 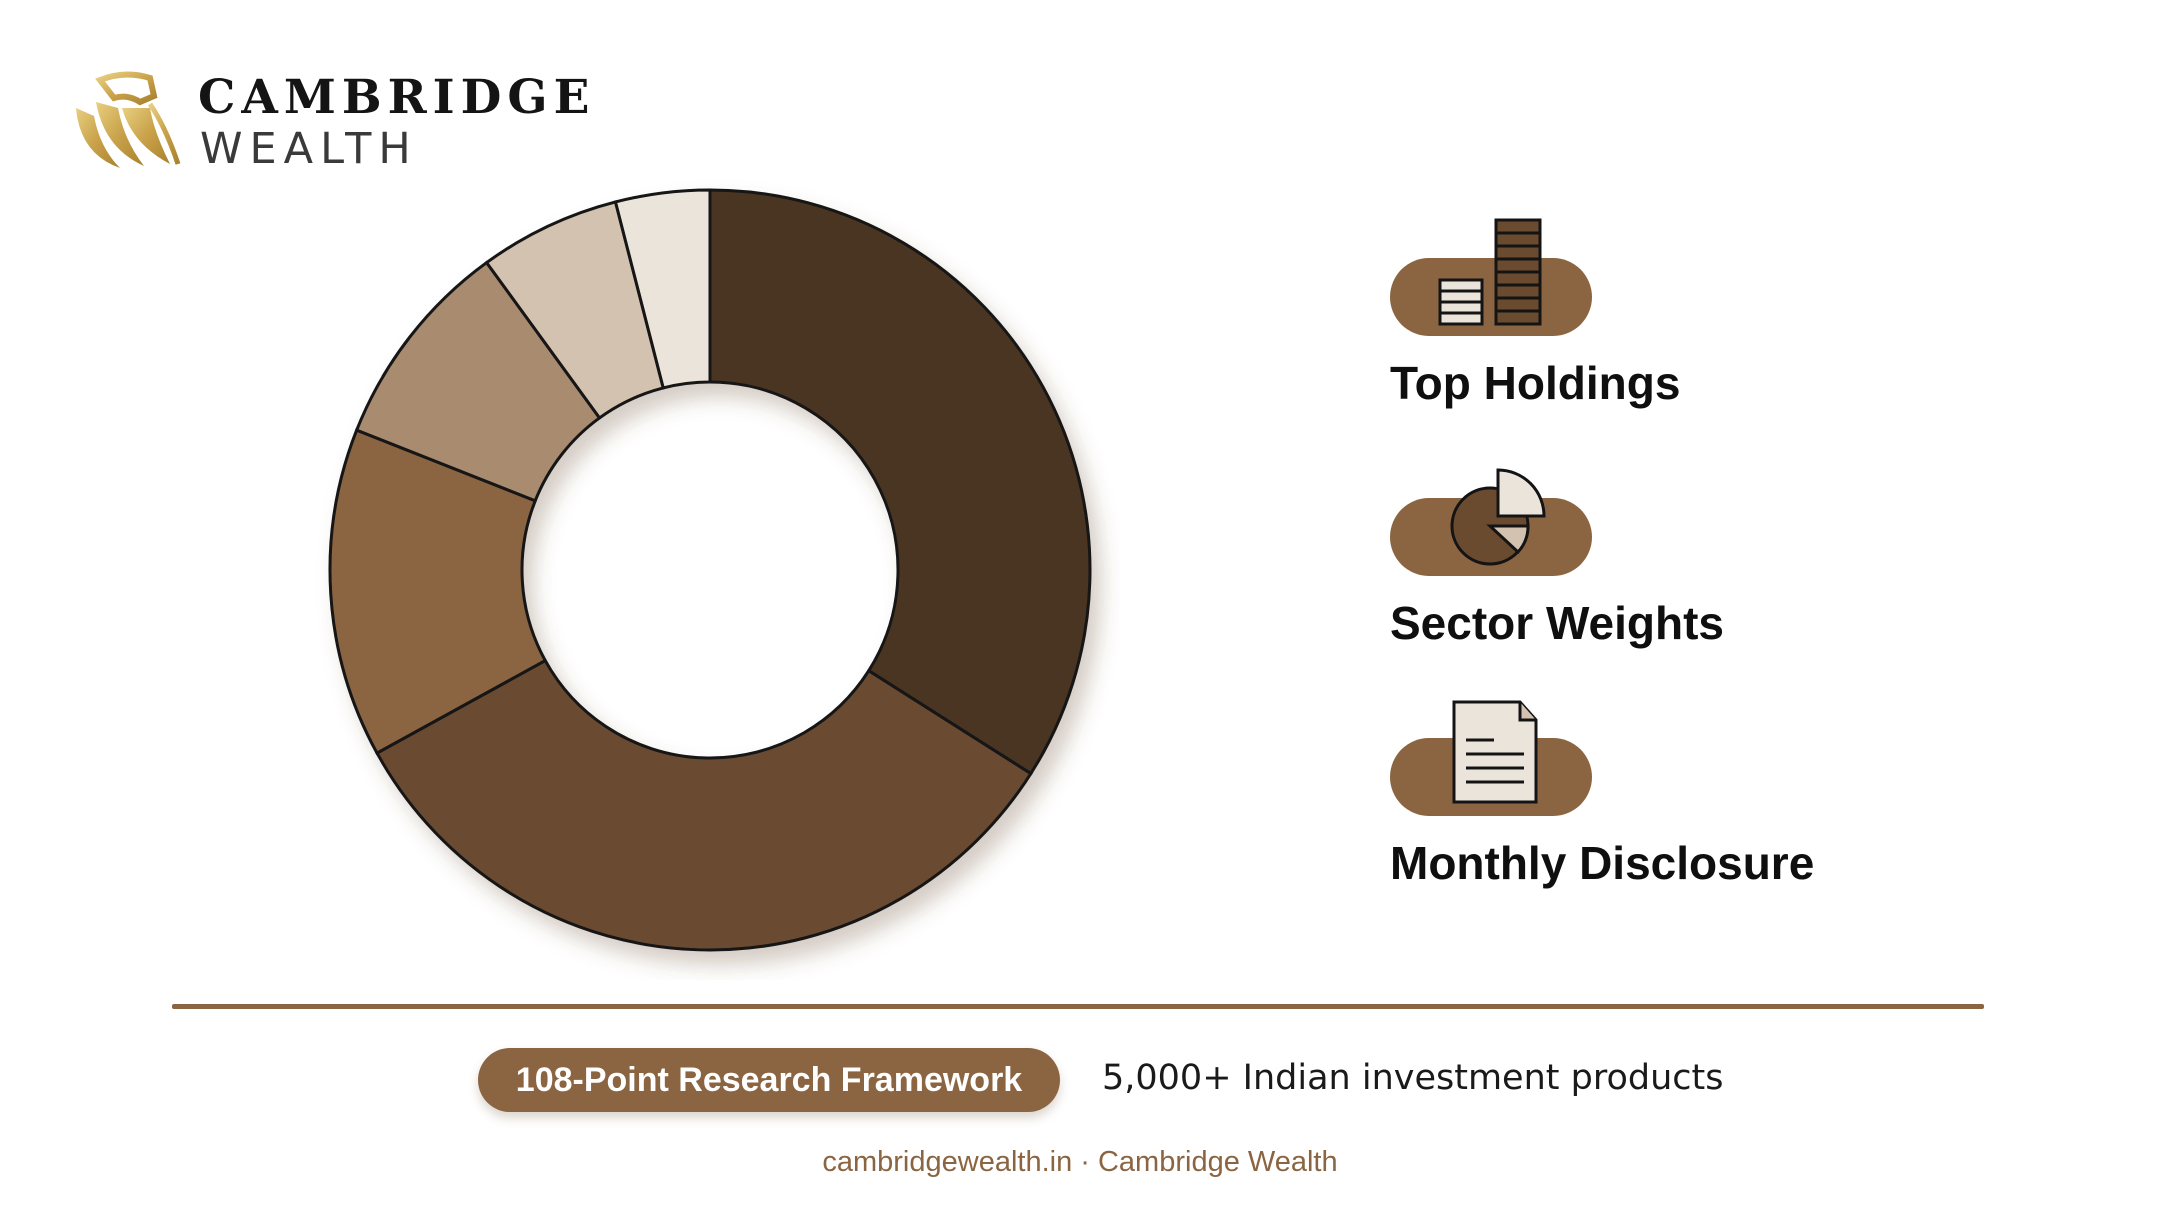 I want to click on products-count-text: 5,000+ Indian investment products, so click(x=1413, y=1078).